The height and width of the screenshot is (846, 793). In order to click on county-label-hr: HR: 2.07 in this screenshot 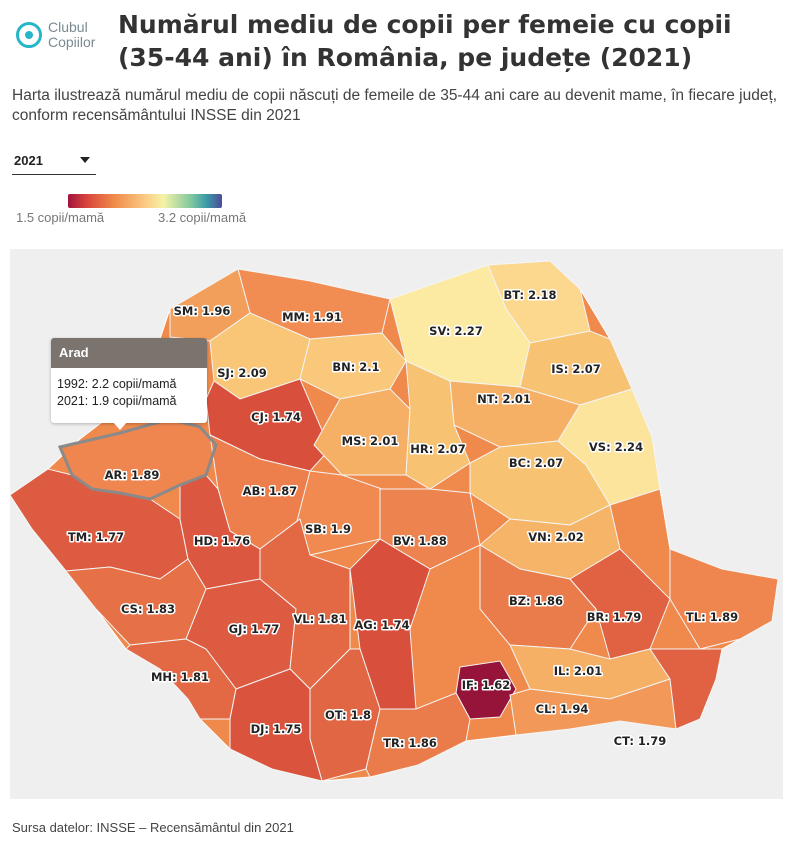, I will do `click(437, 449)`.